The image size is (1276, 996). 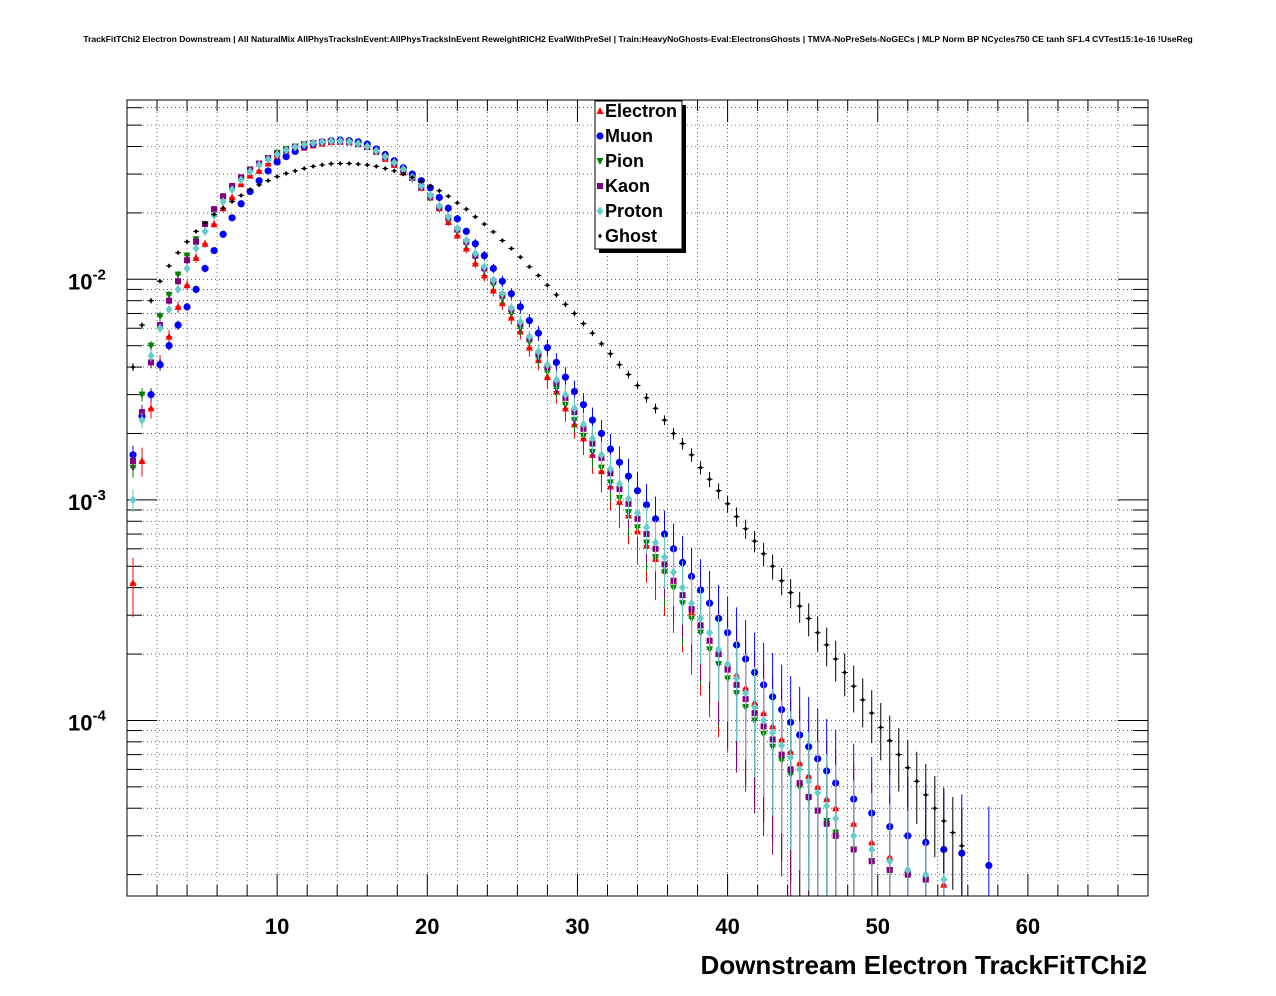 I want to click on x-tick-label: 20, so click(x=427, y=926).